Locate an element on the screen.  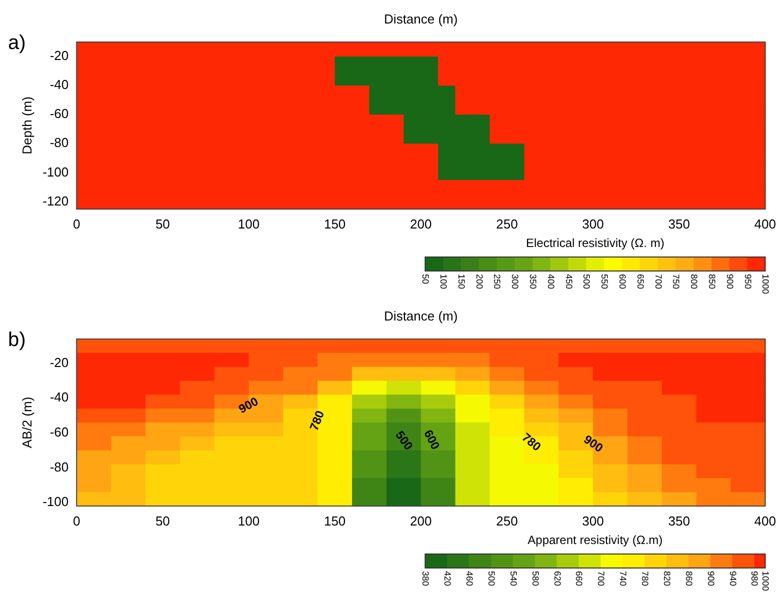
color-bar-label: 100 is located at coordinates (443, 282).